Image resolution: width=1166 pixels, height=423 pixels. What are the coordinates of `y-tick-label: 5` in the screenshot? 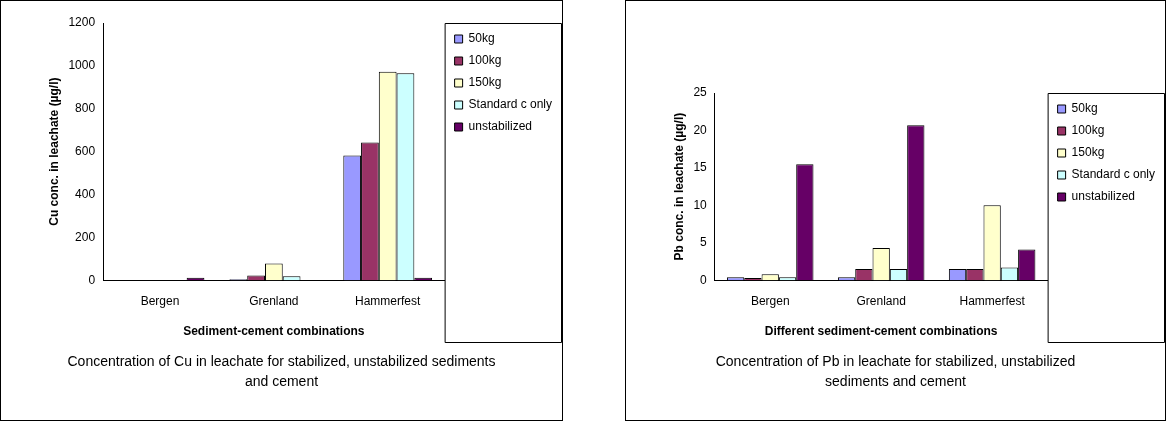 It's located at (704, 242).